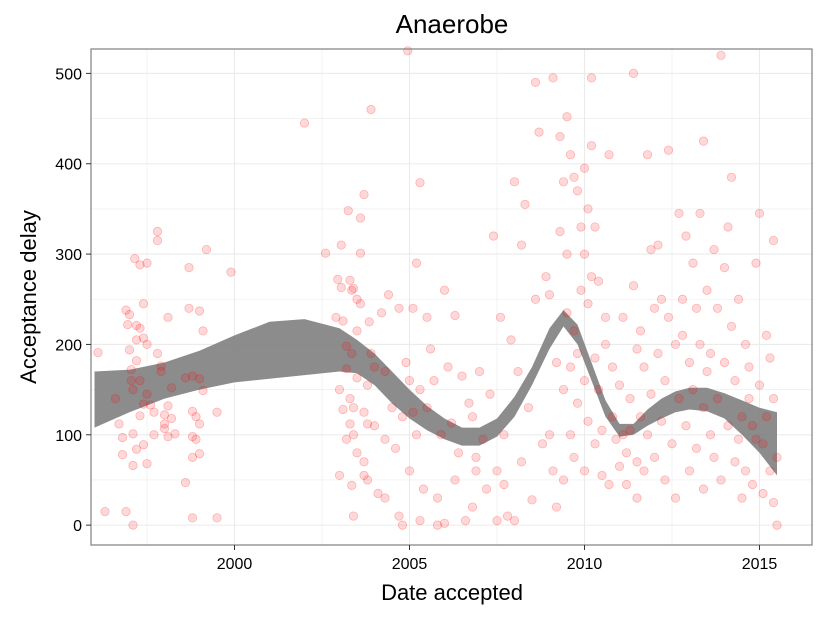 This screenshot has width=825, height=618. I want to click on x-axis: 2000 2005 2010 2015, so click(497, 559).